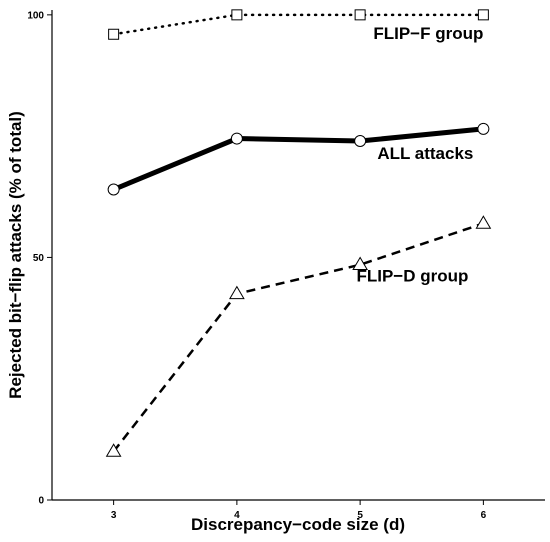 The width and height of the screenshot is (550, 542). Describe the element at coordinates (298, 524) in the screenshot. I see `x-axis-title: Discrepancy−code size (d)` at that location.